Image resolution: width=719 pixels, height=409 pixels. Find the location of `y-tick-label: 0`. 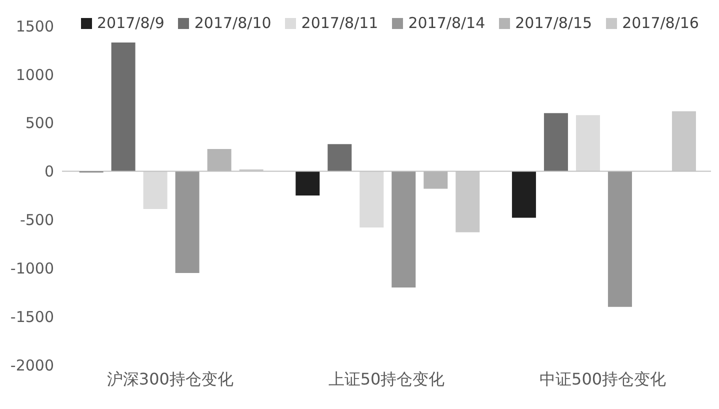

y-tick-label: 0 is located at coordinates (49, 171).